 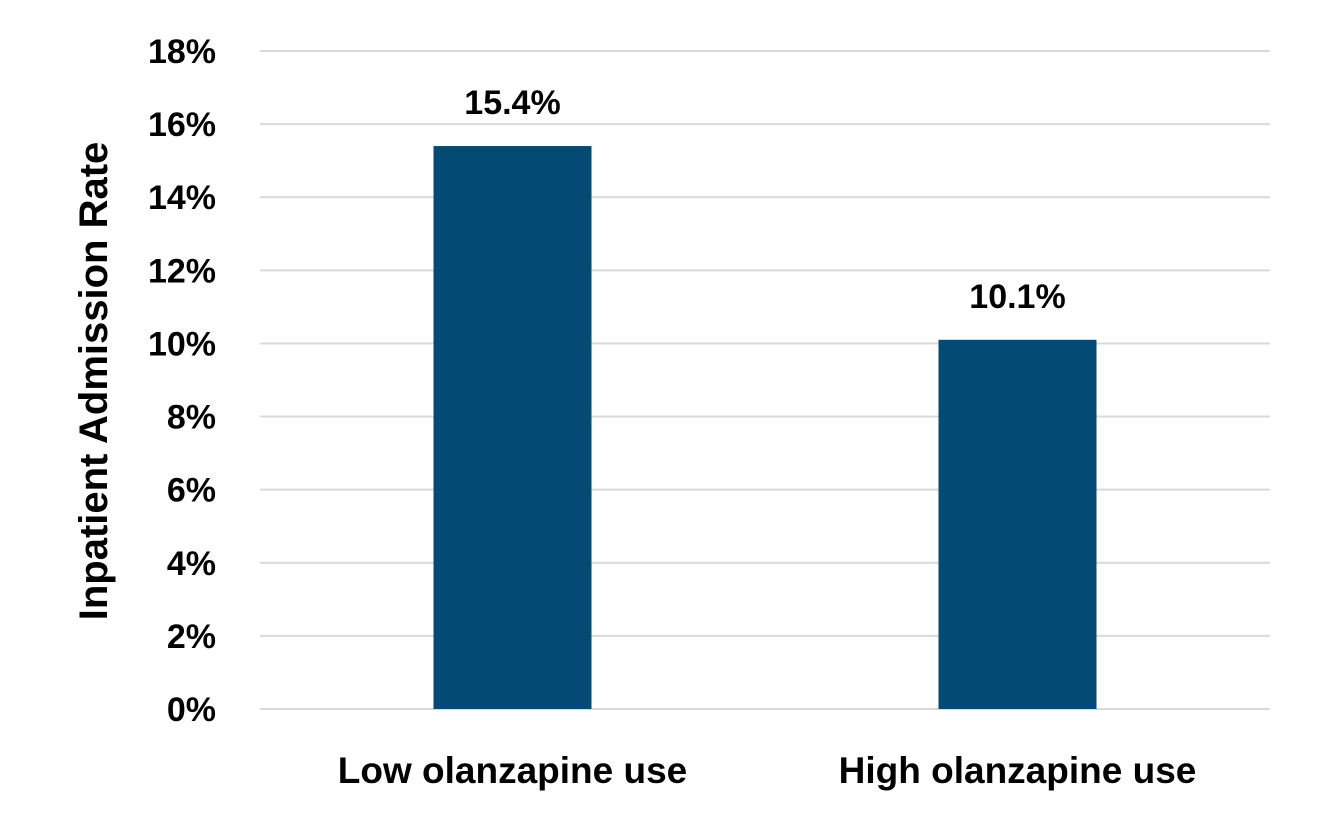 What do you see at coordinates (764, 200) in the screenshot?
I see `data-labels: 15.4% 10.1%` at bounding box center [764, 200].